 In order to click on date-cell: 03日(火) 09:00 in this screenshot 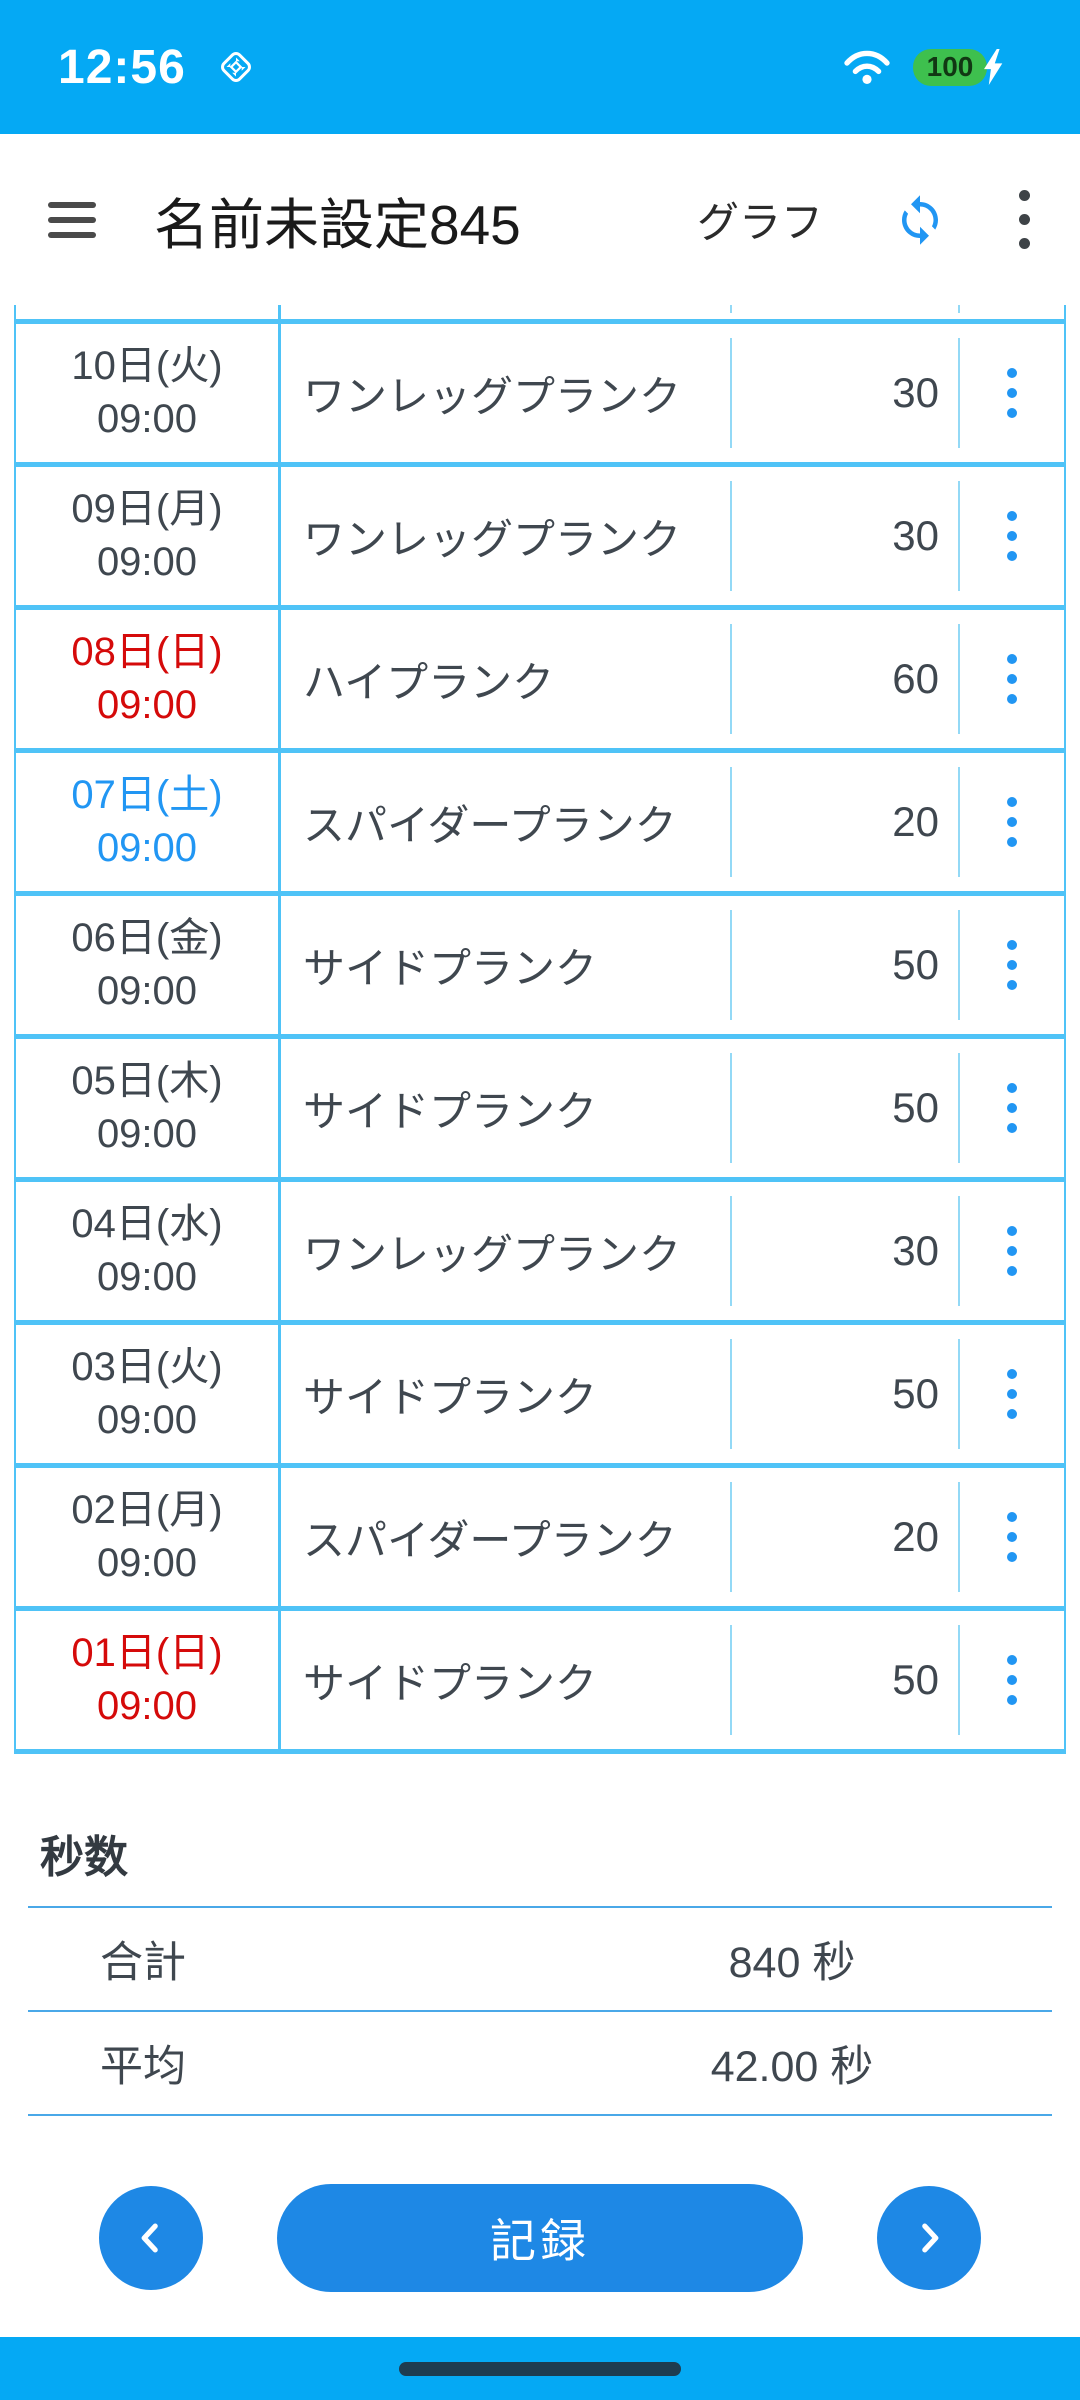, I will do `click(148, 1394)`.